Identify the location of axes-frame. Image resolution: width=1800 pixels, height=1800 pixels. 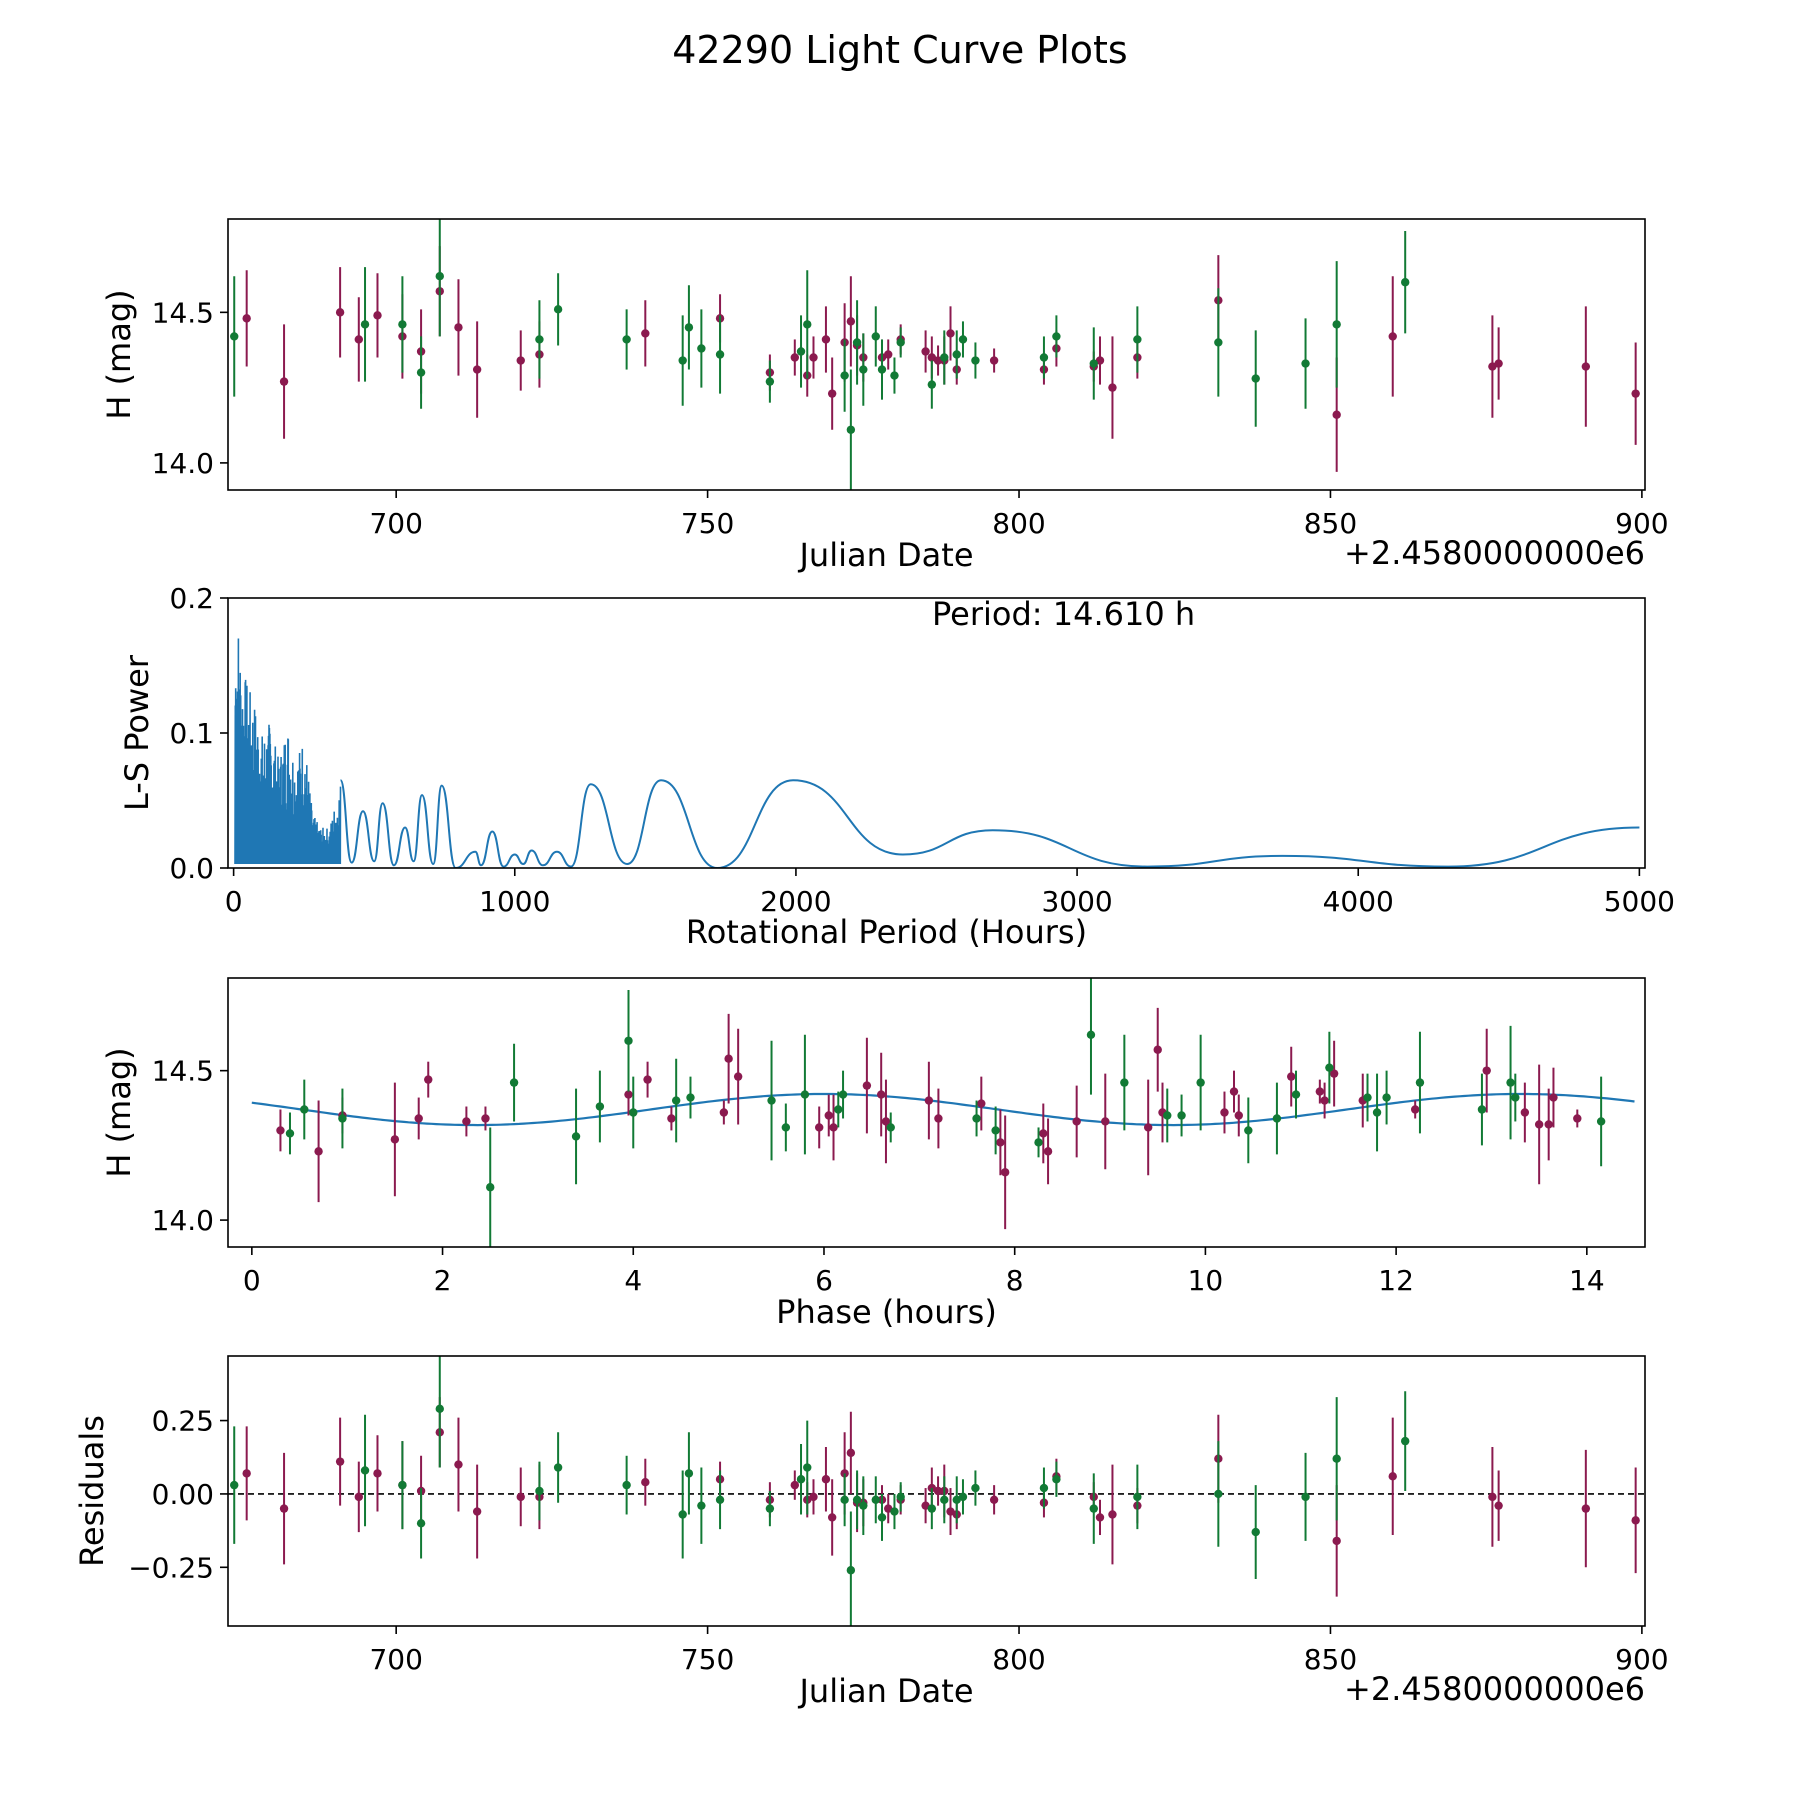
(936, 1491).